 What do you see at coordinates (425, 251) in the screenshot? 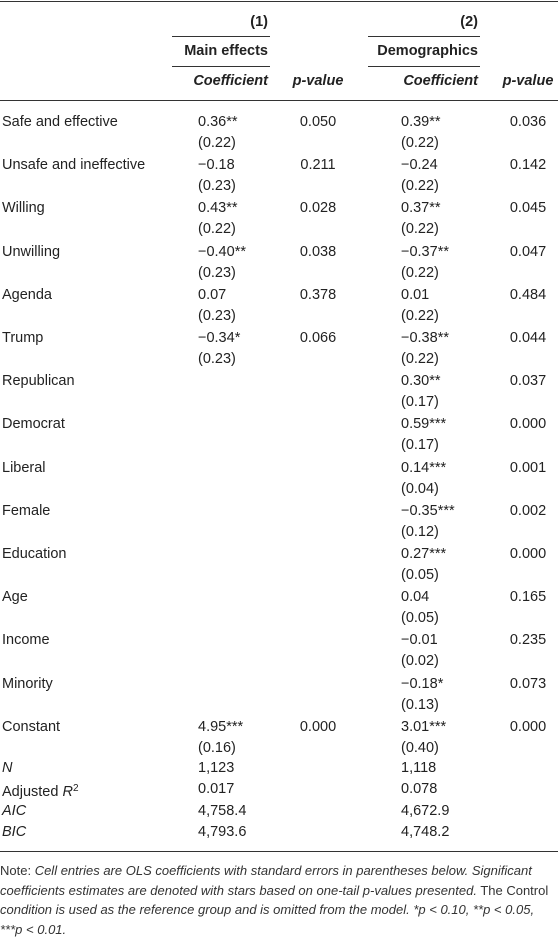
I see `coefficient: −0.37**` at bounding box center [425, 251].